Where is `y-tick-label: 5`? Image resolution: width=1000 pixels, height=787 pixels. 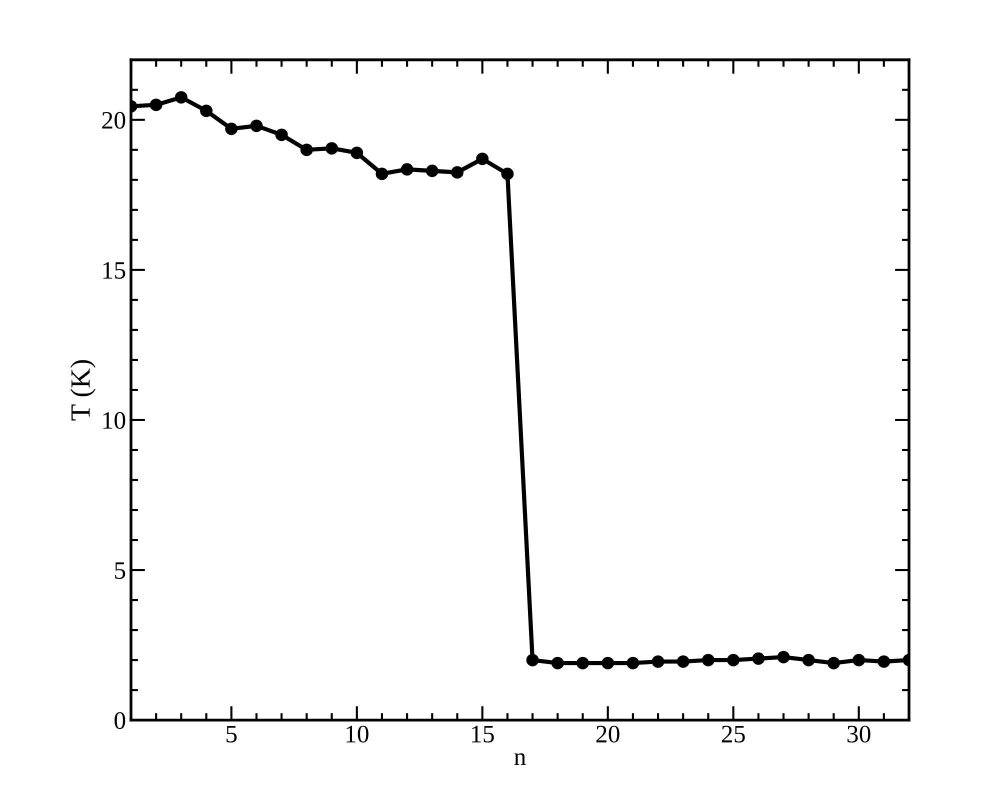
y-tick-label: 5 is located at coordinates (120, 570).